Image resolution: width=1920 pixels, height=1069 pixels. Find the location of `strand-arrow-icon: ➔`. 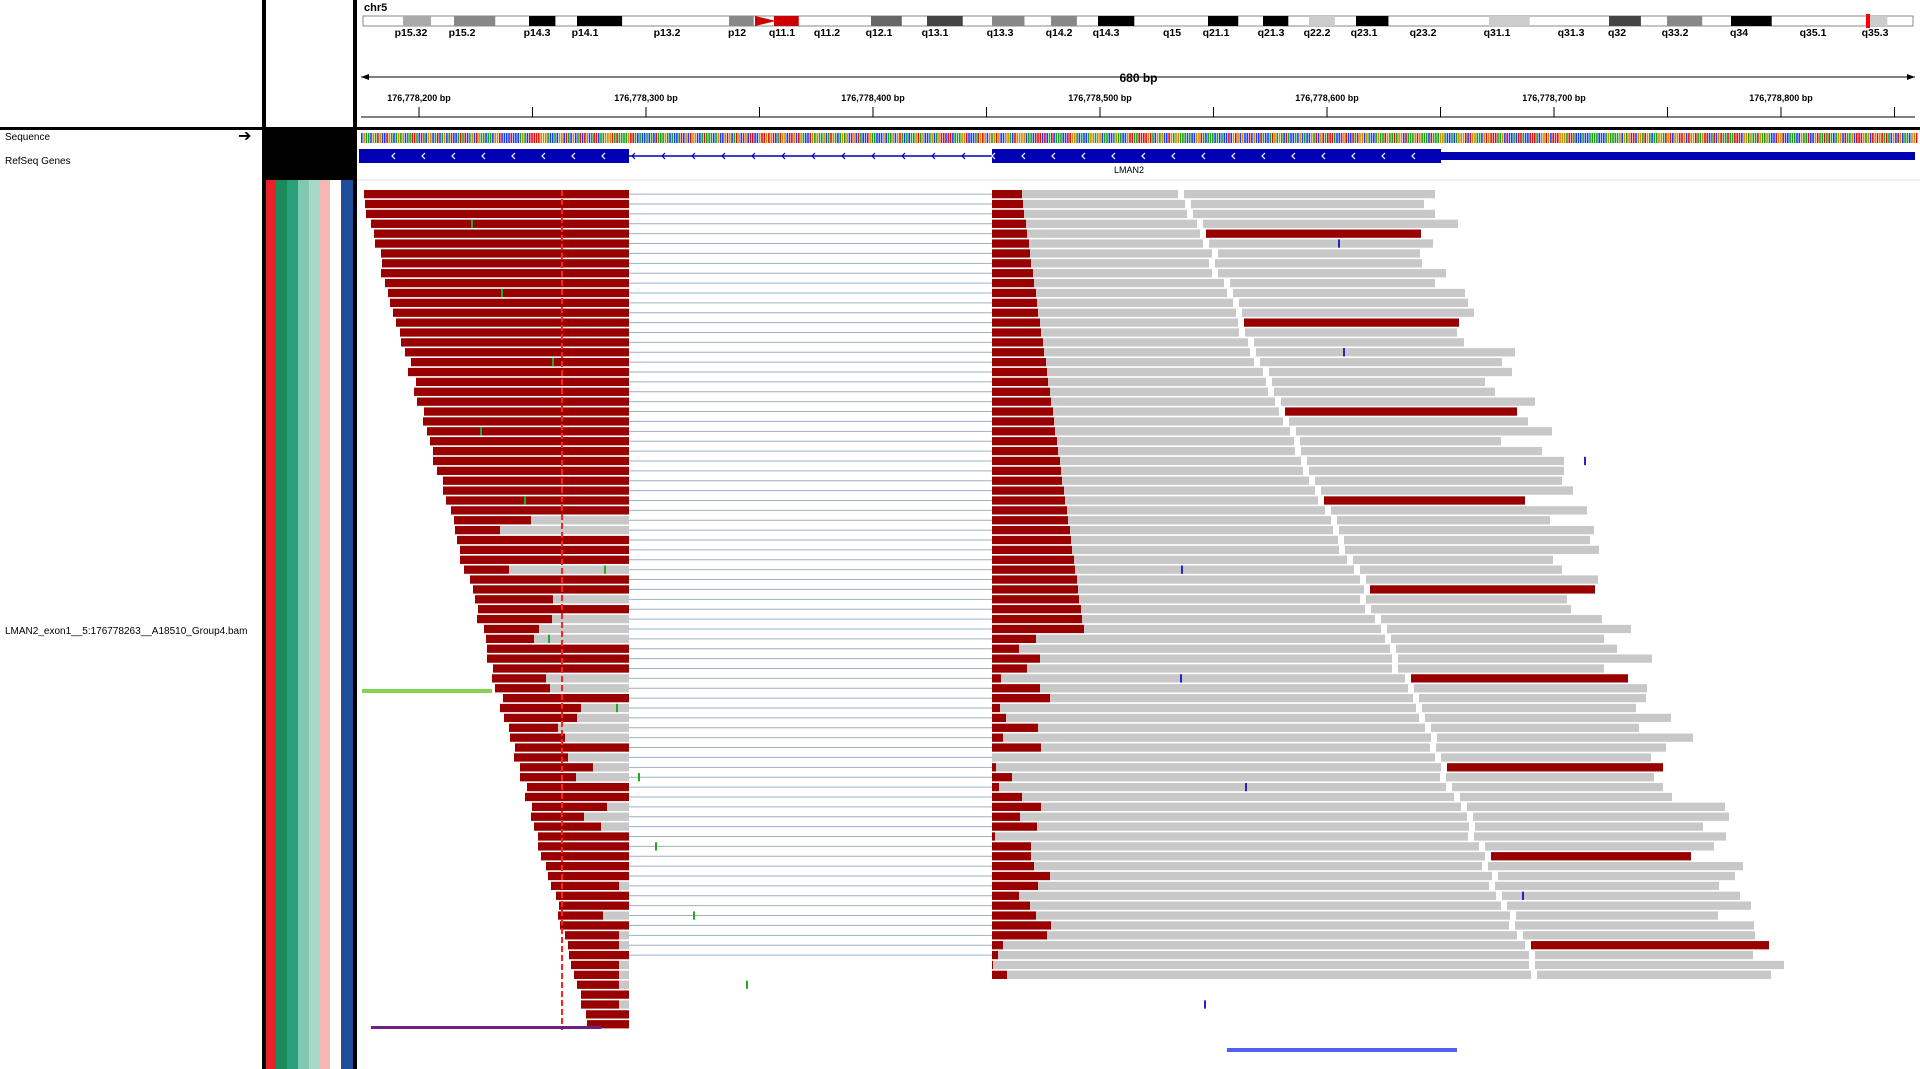

strand-arrow-icon: ➔ is located at coordinates (245, 136).